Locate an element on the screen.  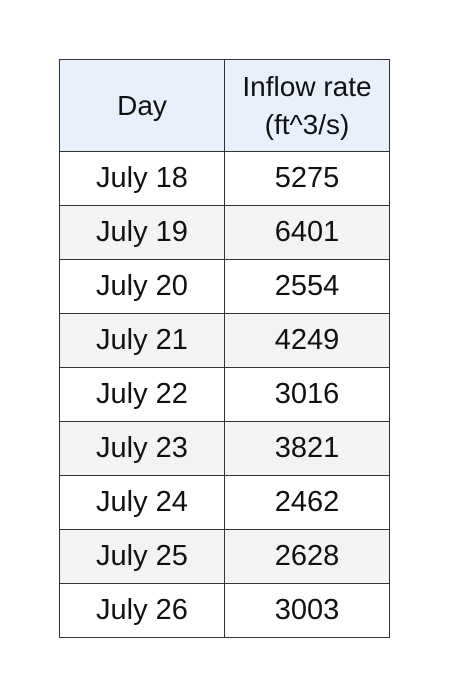
cell-inflow-rate: 2628 is located at coordinates (307, 556).